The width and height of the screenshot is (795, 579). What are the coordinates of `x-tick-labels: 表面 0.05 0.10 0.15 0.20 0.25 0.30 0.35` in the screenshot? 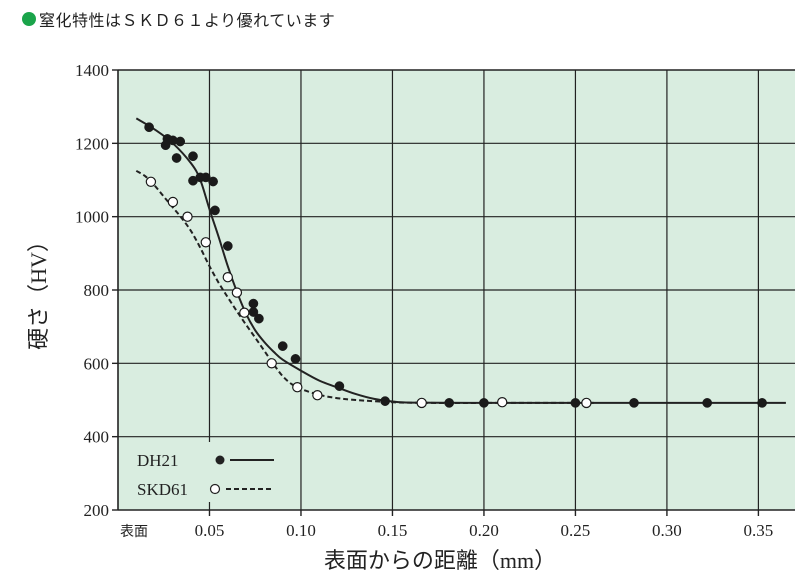 It's located at (446, 525).